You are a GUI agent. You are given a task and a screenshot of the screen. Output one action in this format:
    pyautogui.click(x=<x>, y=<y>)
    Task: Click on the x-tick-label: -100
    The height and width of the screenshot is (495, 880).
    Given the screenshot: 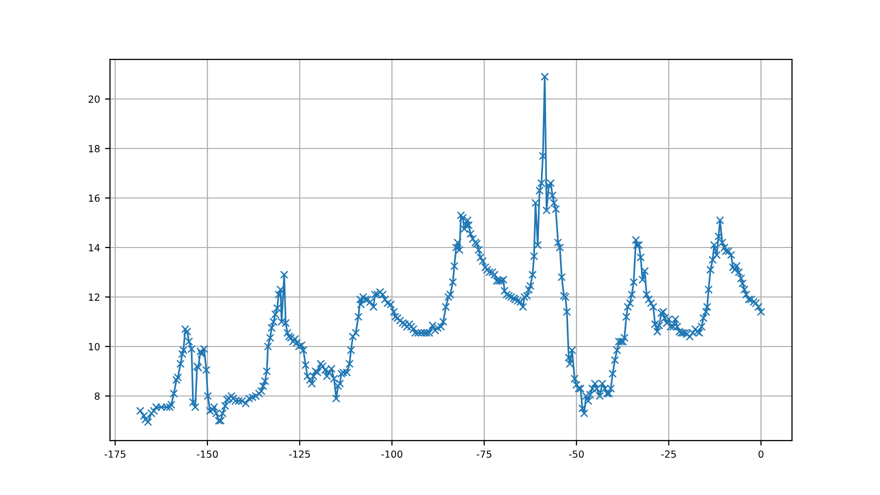 What is the action you would take?
    pyautogui.click(x=391, y=454)
    